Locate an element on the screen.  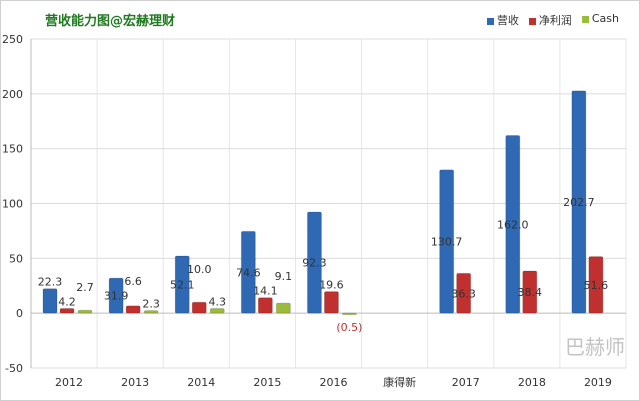
data-label: 36.3 is located at coordinates (463, 293).